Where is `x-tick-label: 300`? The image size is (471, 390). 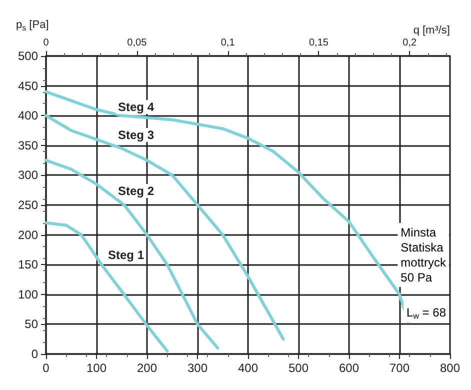
x-tick-label: 300 is located at coordinates (197, 368).